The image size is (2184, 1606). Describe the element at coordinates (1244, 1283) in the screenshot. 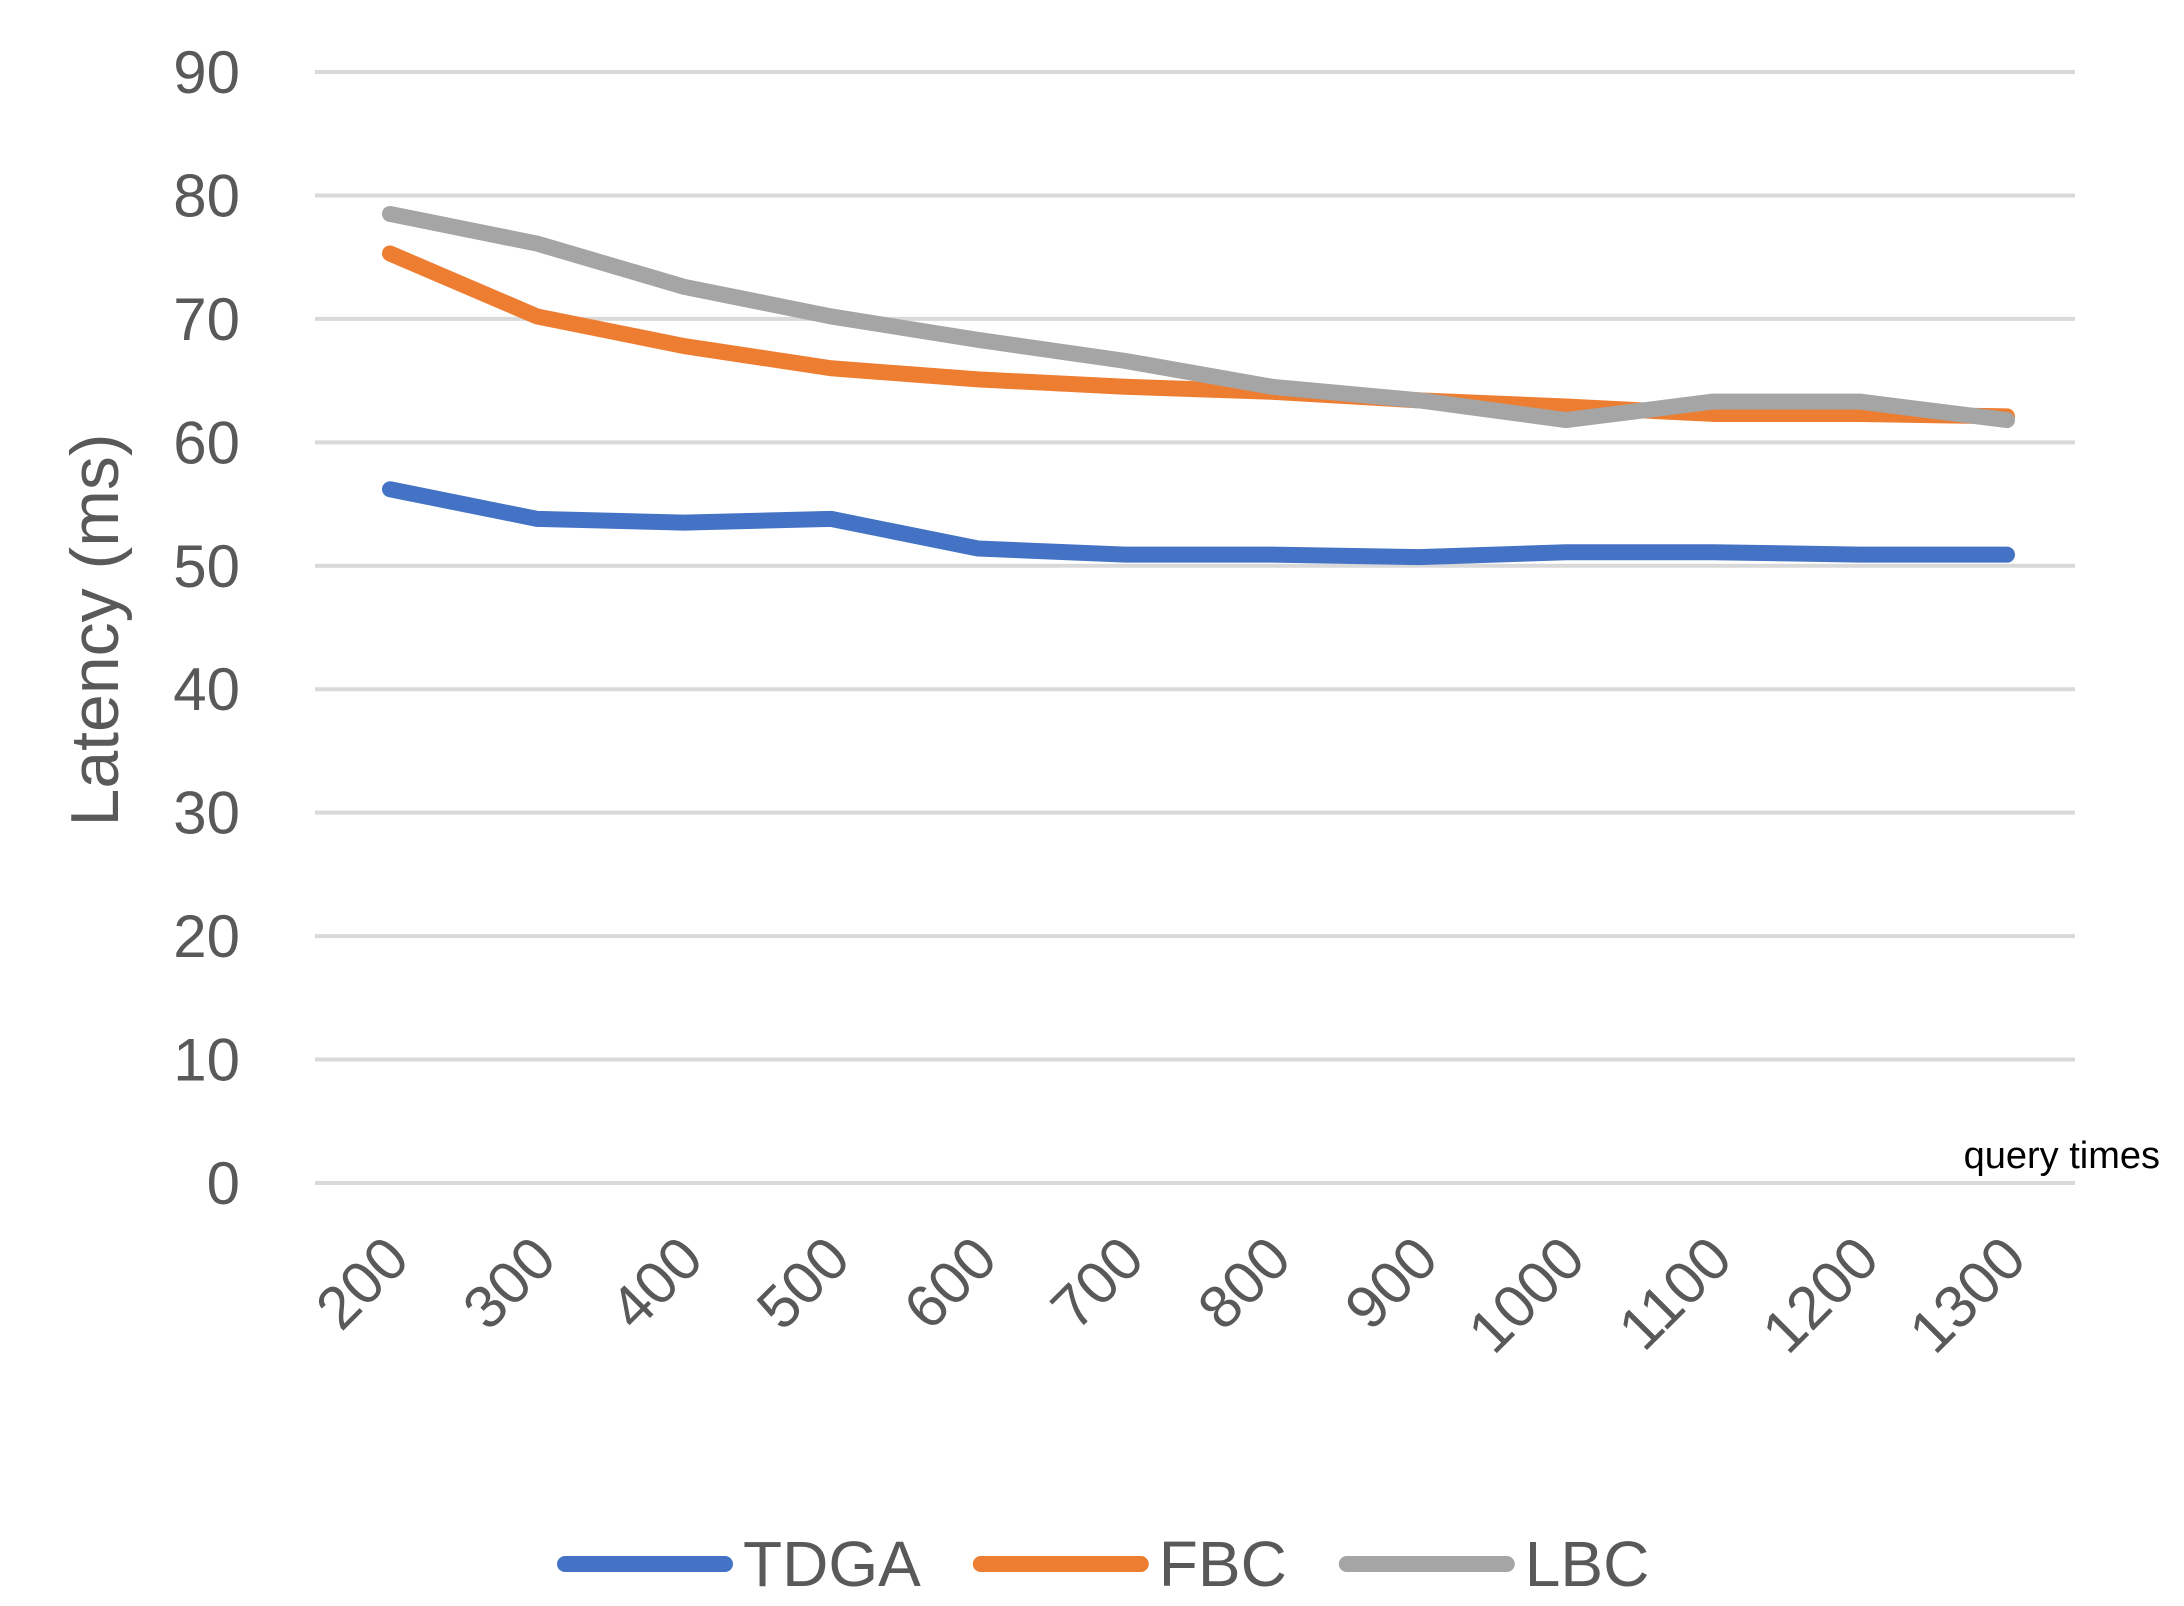

I see `x-tick-label: 800` at that location.